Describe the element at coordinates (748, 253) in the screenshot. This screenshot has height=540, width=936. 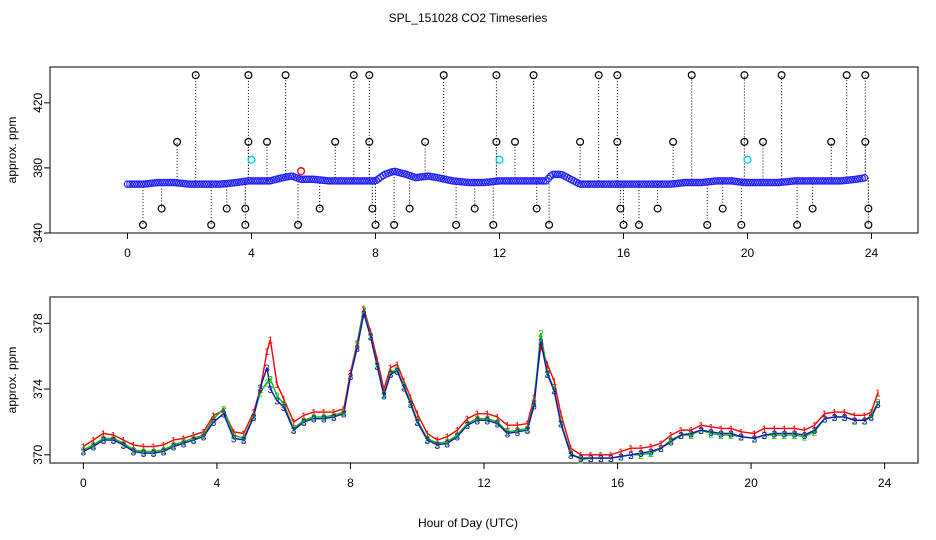
I see `top-xtick-label: 20` at that location.